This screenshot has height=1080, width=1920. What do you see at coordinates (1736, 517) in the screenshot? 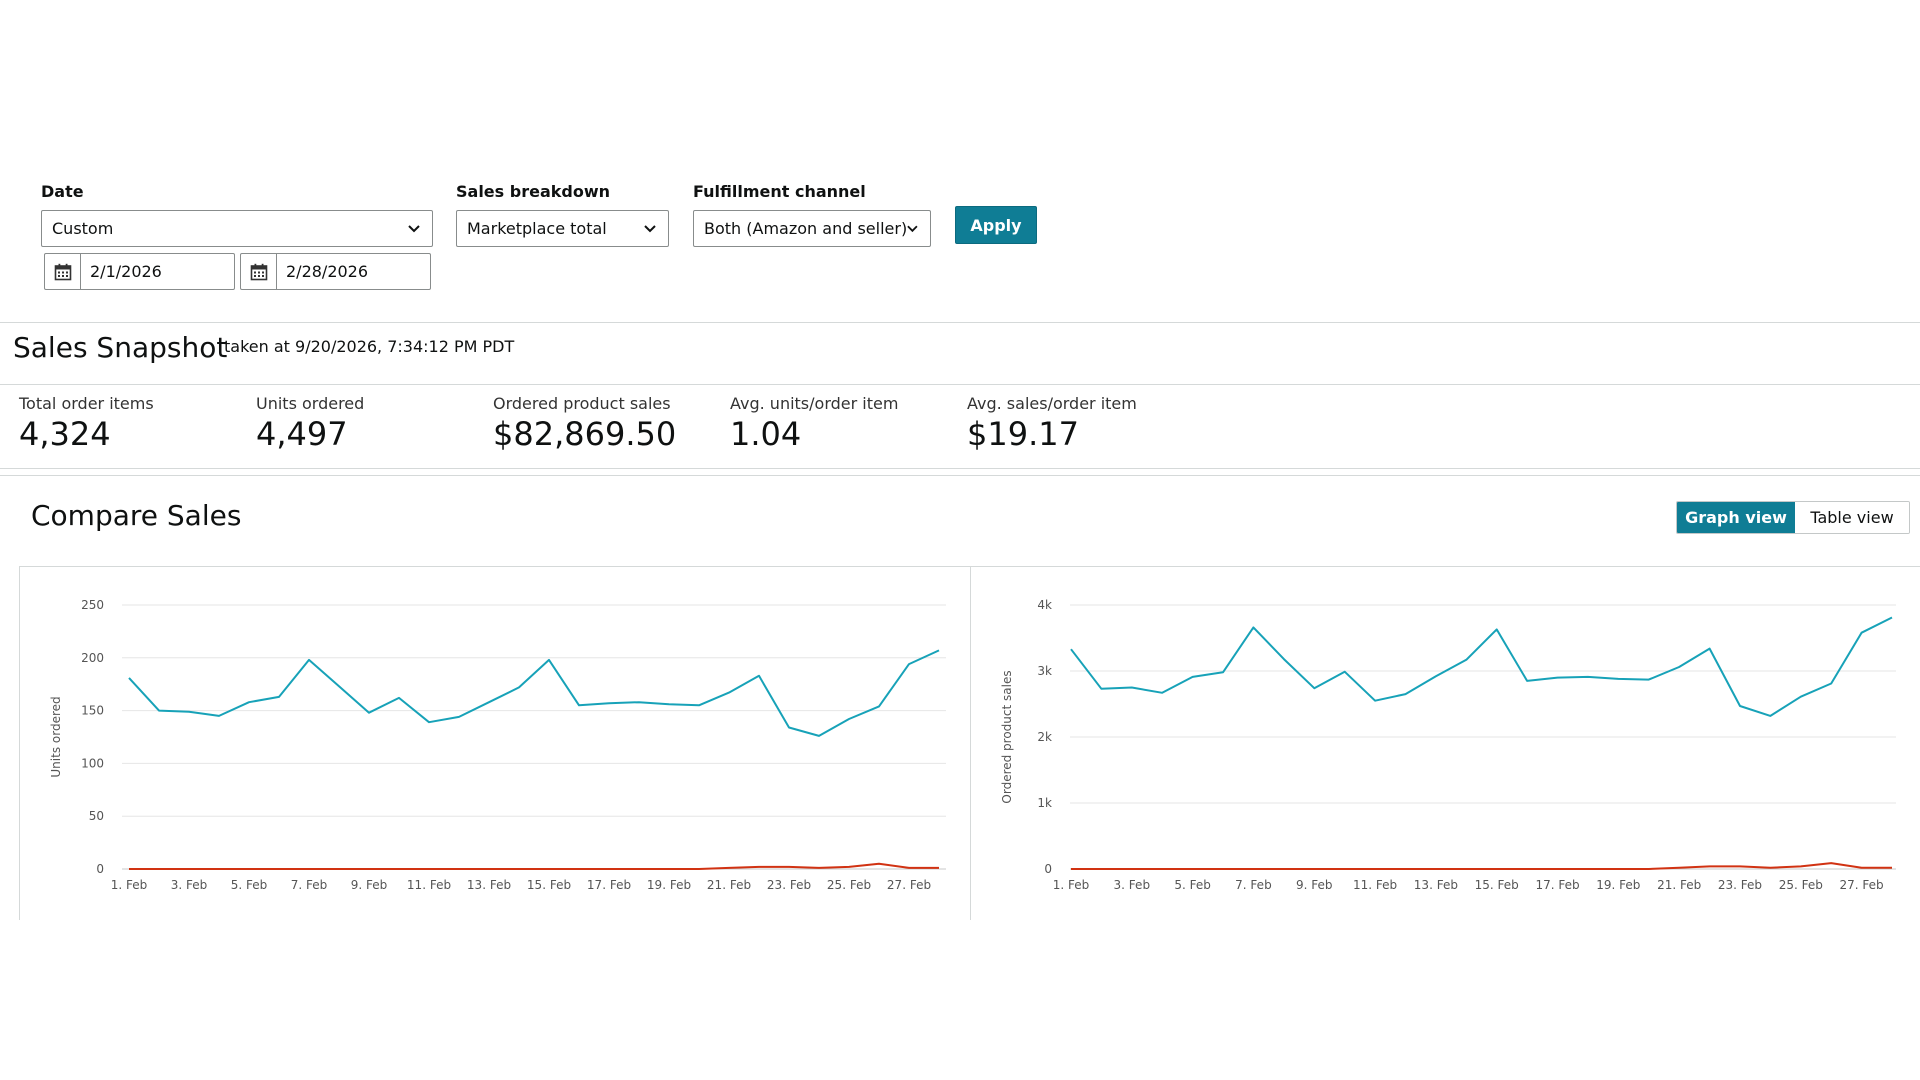
I see `graph-view-button: Graph view` at bounding box center [1736, 517].